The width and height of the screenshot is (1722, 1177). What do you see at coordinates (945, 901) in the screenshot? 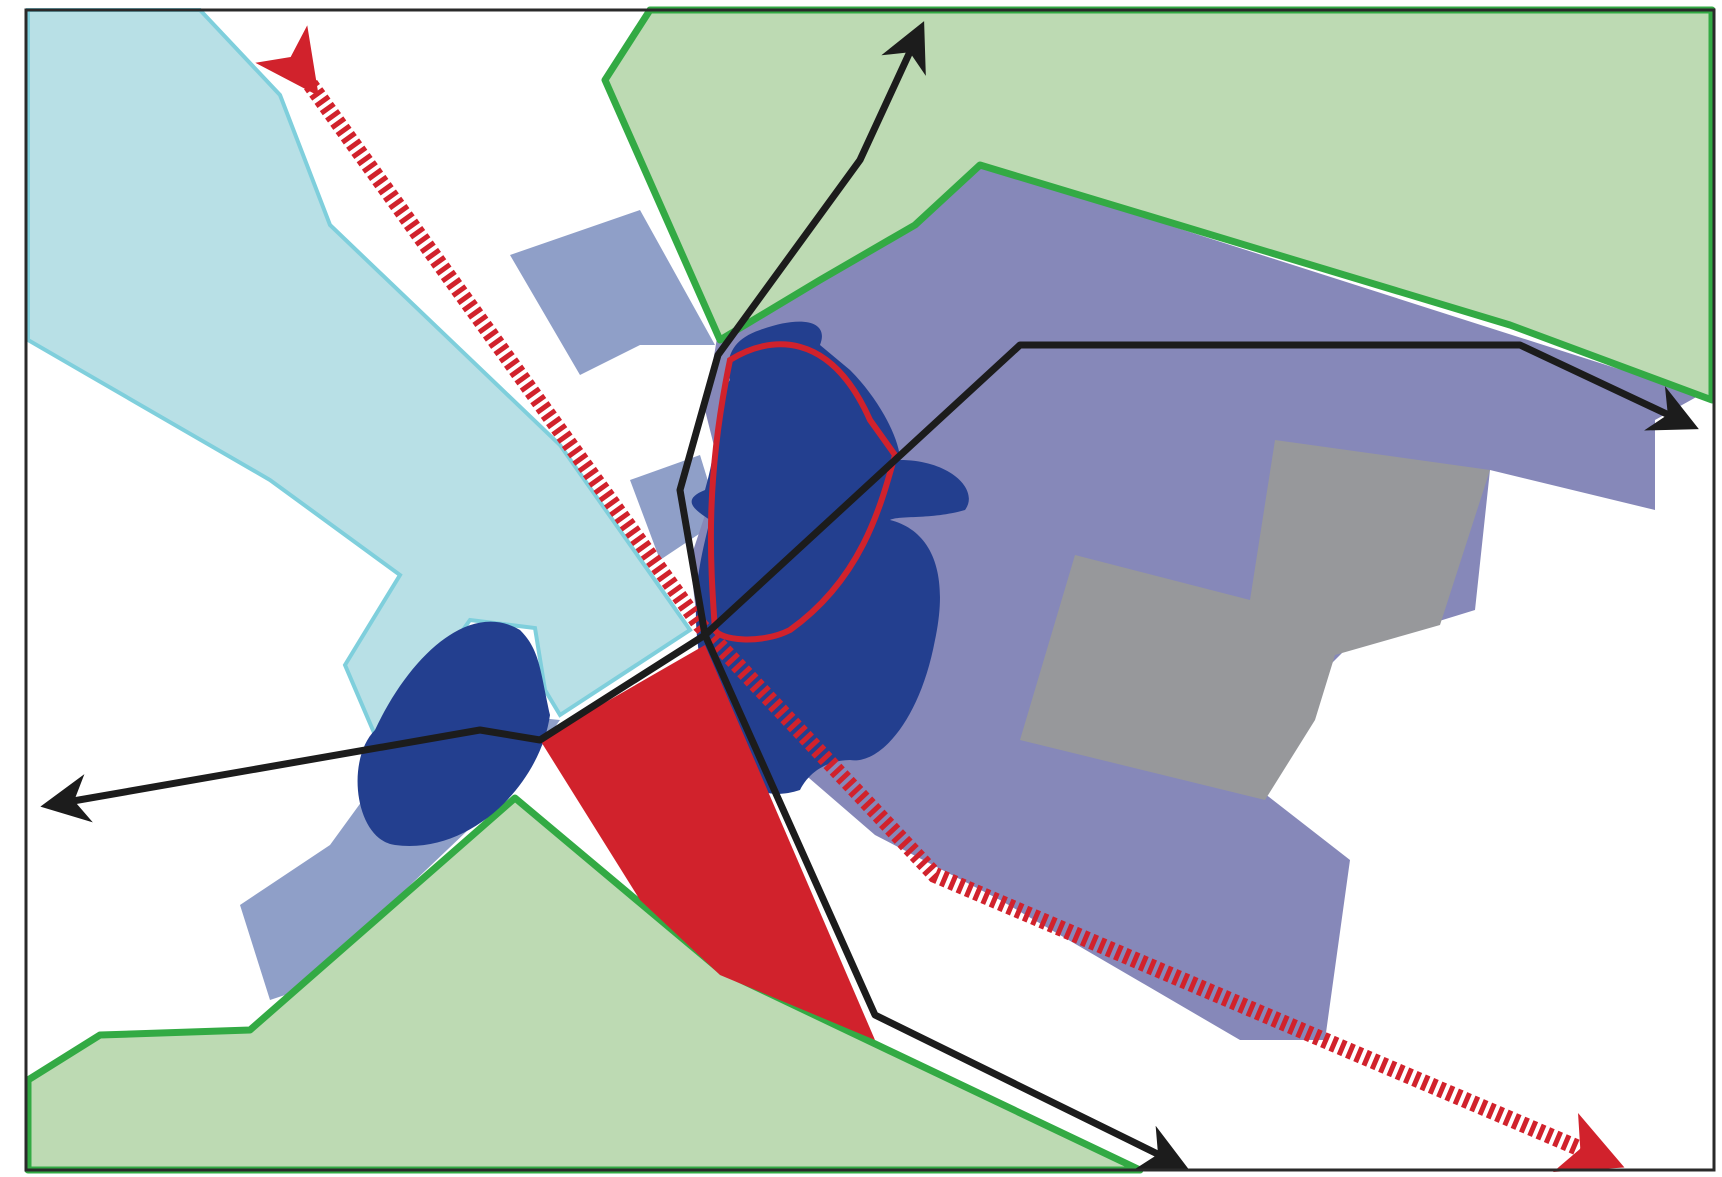
I see `route-arrow-southeast` at bounding box center [945, 901].